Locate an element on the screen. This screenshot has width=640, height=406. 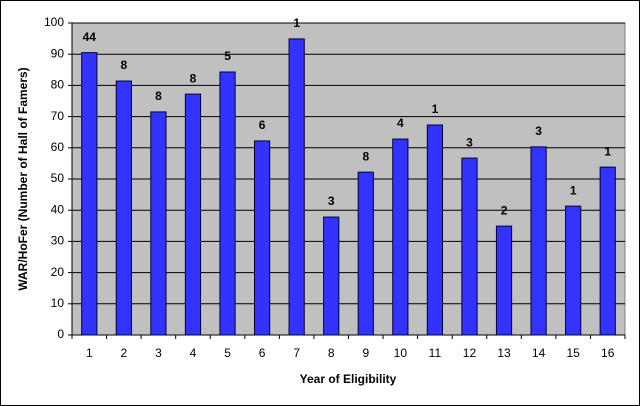
x-tick-label: 1 is located at coordinates (89, 353).